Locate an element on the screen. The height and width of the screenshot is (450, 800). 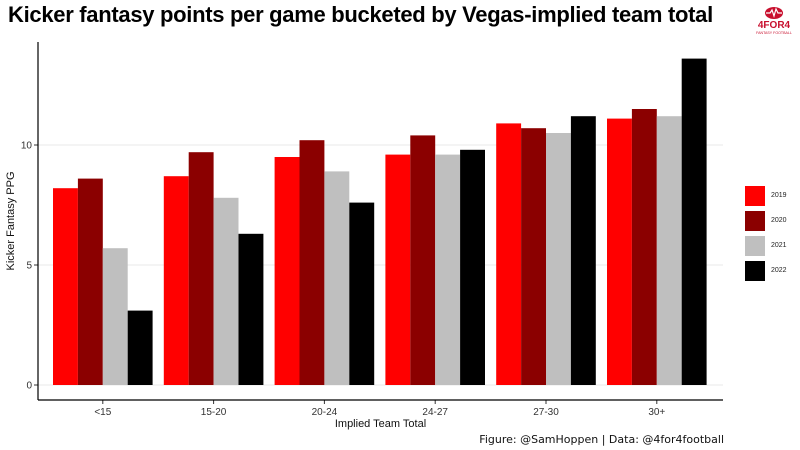
bar-15-20-2019 is located at coordinates (176, 280).